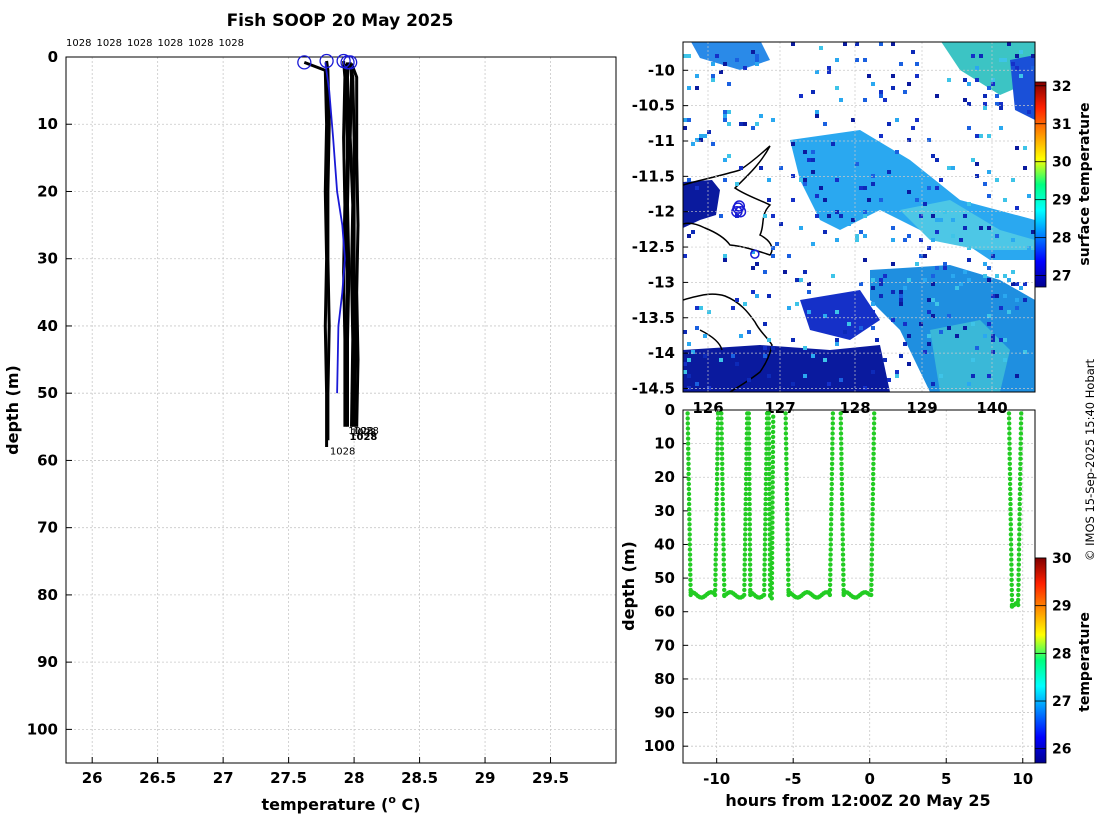  Describe the element at coordinates (946, 779) in the screenshot. I see `section-x-tick-label: 5` at that location.